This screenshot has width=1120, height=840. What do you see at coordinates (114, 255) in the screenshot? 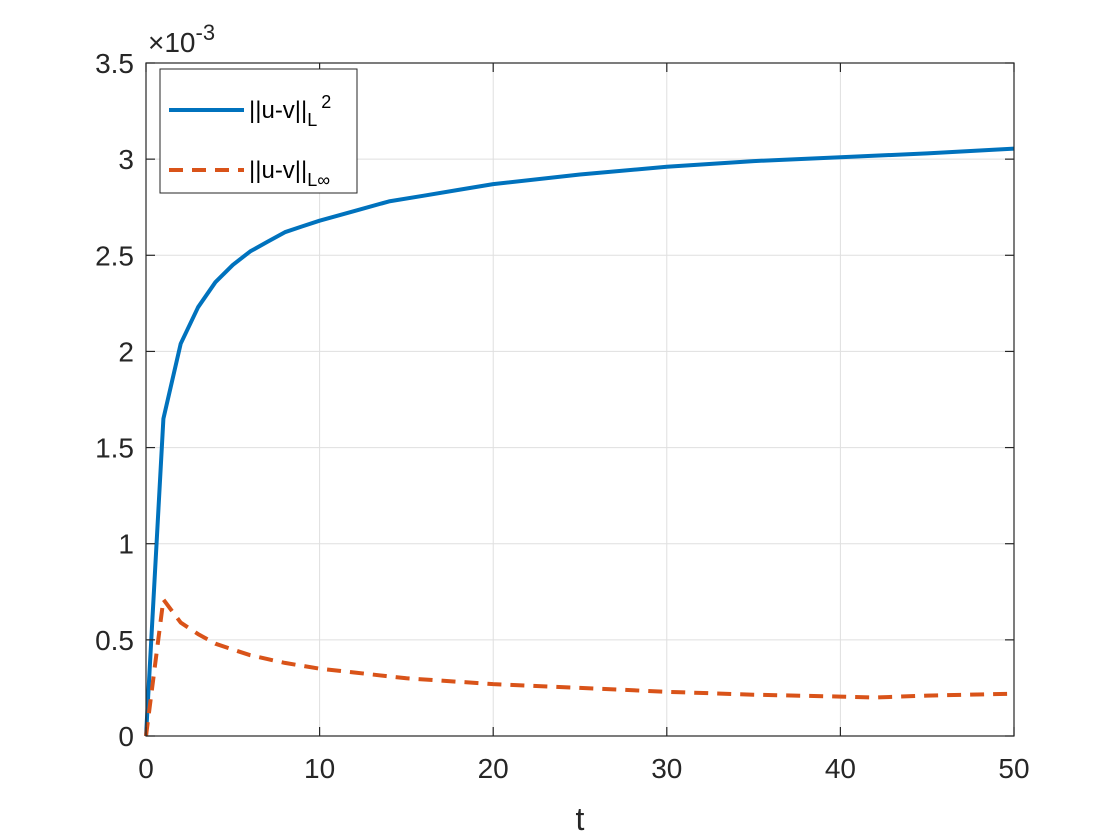
I see `y-tick-label: 2.5` at bounding box center [114, 255].